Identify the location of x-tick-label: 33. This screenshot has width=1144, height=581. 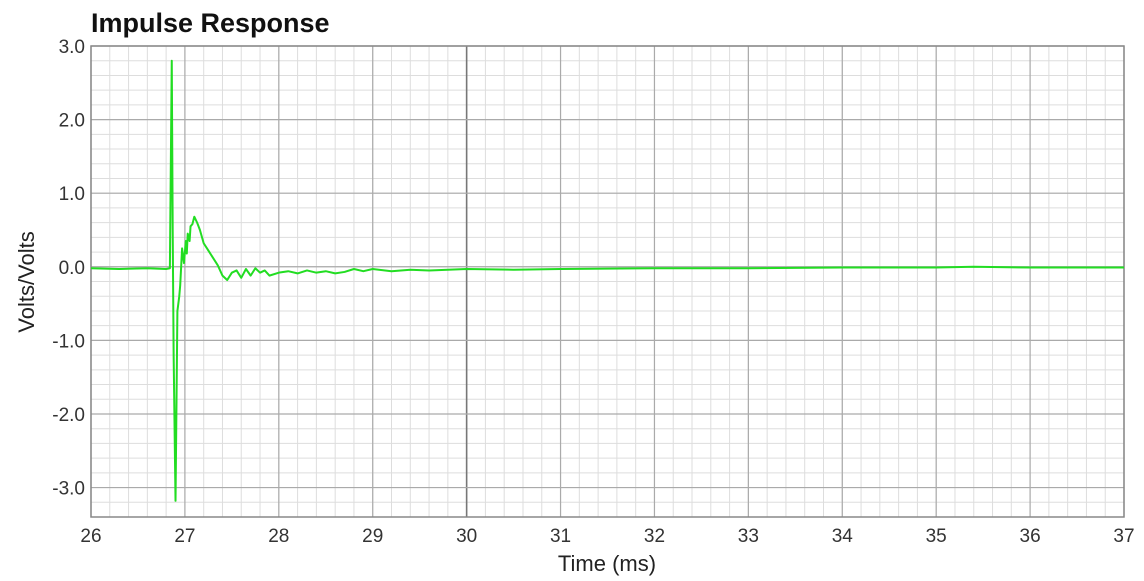
(748, 536).